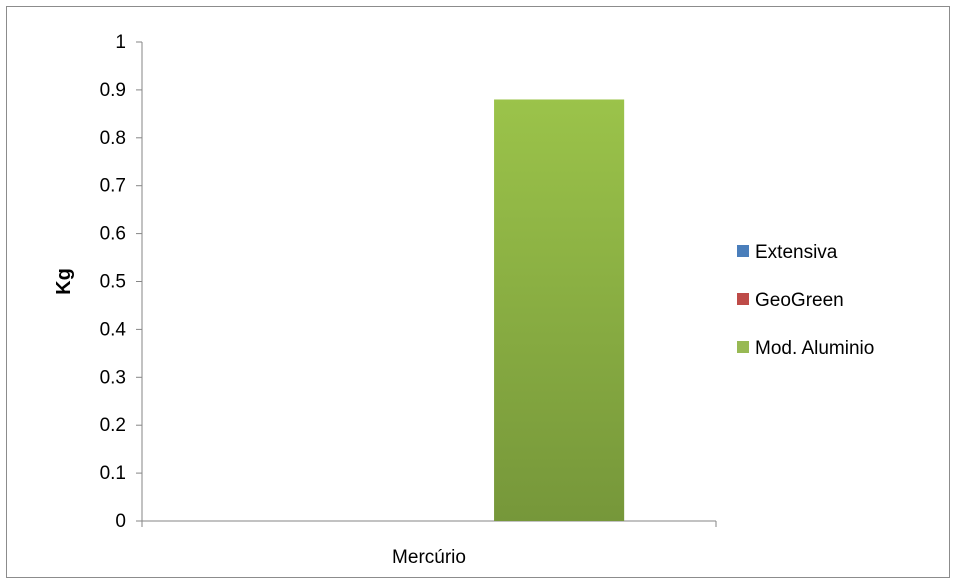  What do you see at coordinates (113, 138) in the screenshot?
I see `y-tick-label: 0.8` at bounding box center [113, 138].